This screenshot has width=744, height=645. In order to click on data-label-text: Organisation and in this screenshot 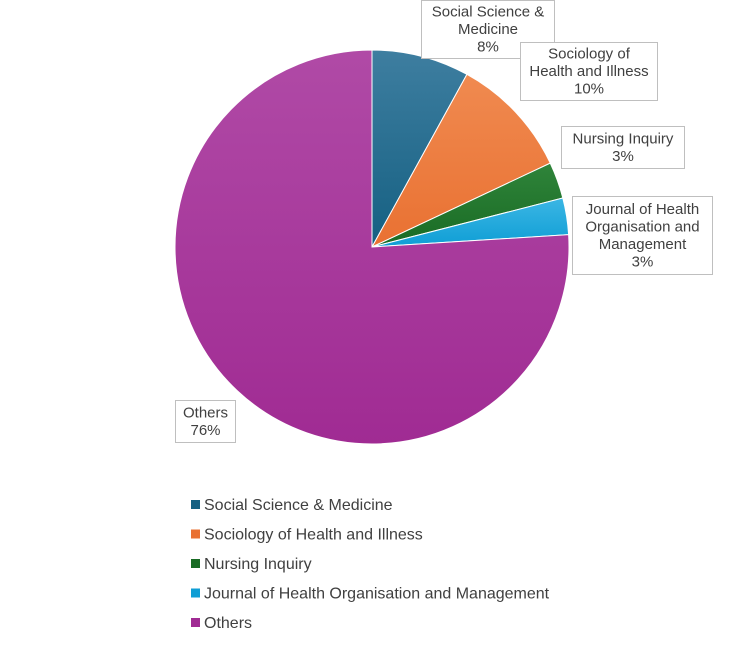, I will do `click(642, 226)`.